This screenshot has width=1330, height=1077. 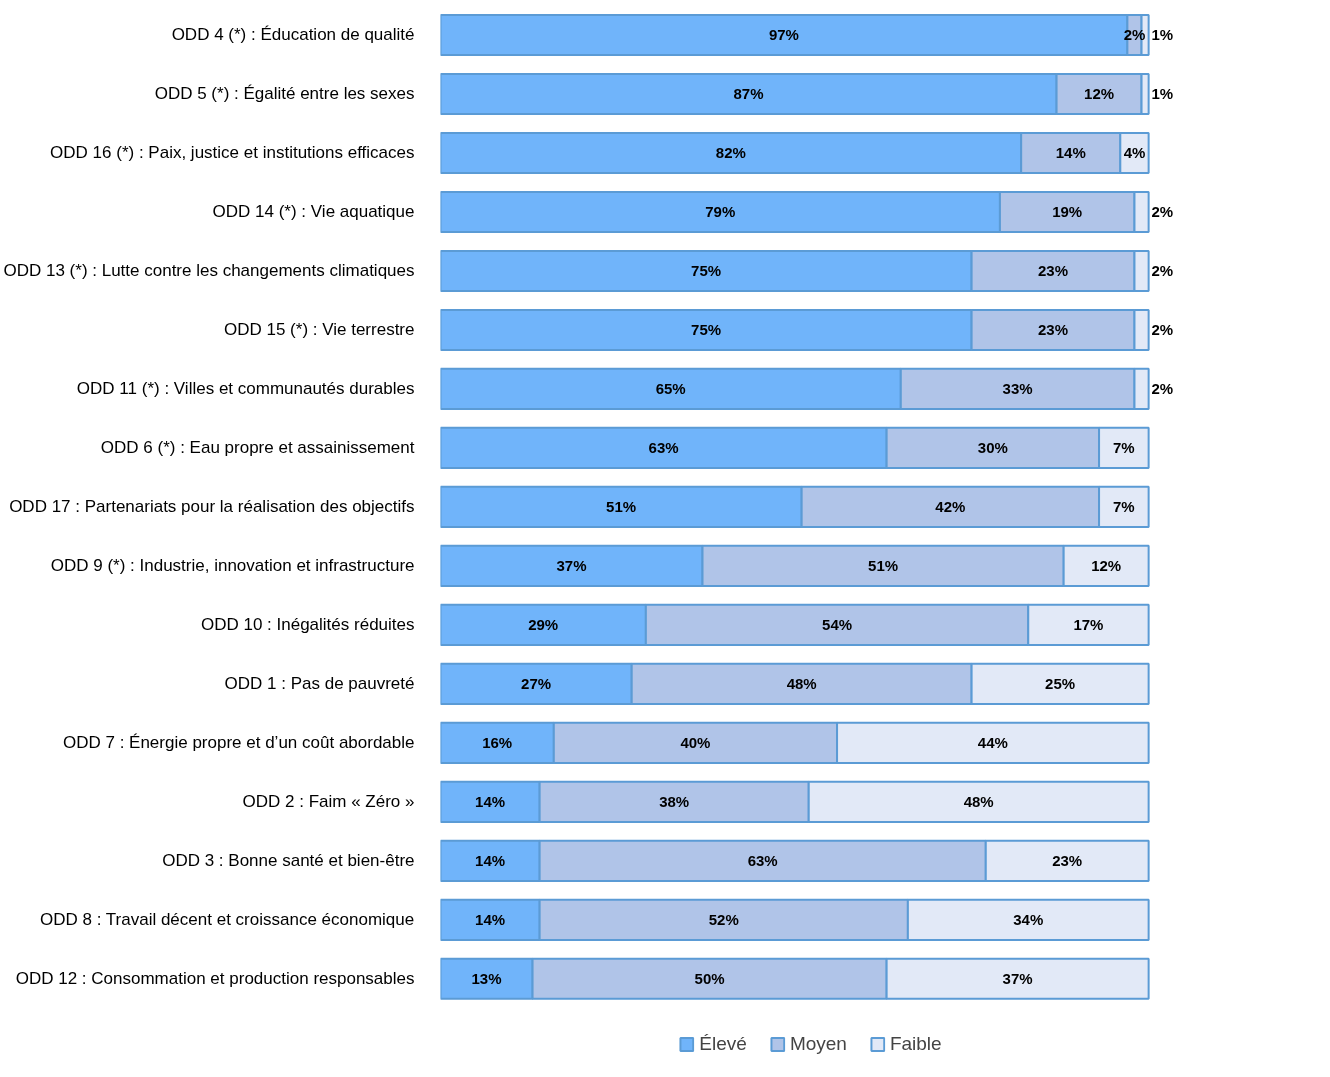 I want to click on data-label: 33%, so click(x=1017, y=389).